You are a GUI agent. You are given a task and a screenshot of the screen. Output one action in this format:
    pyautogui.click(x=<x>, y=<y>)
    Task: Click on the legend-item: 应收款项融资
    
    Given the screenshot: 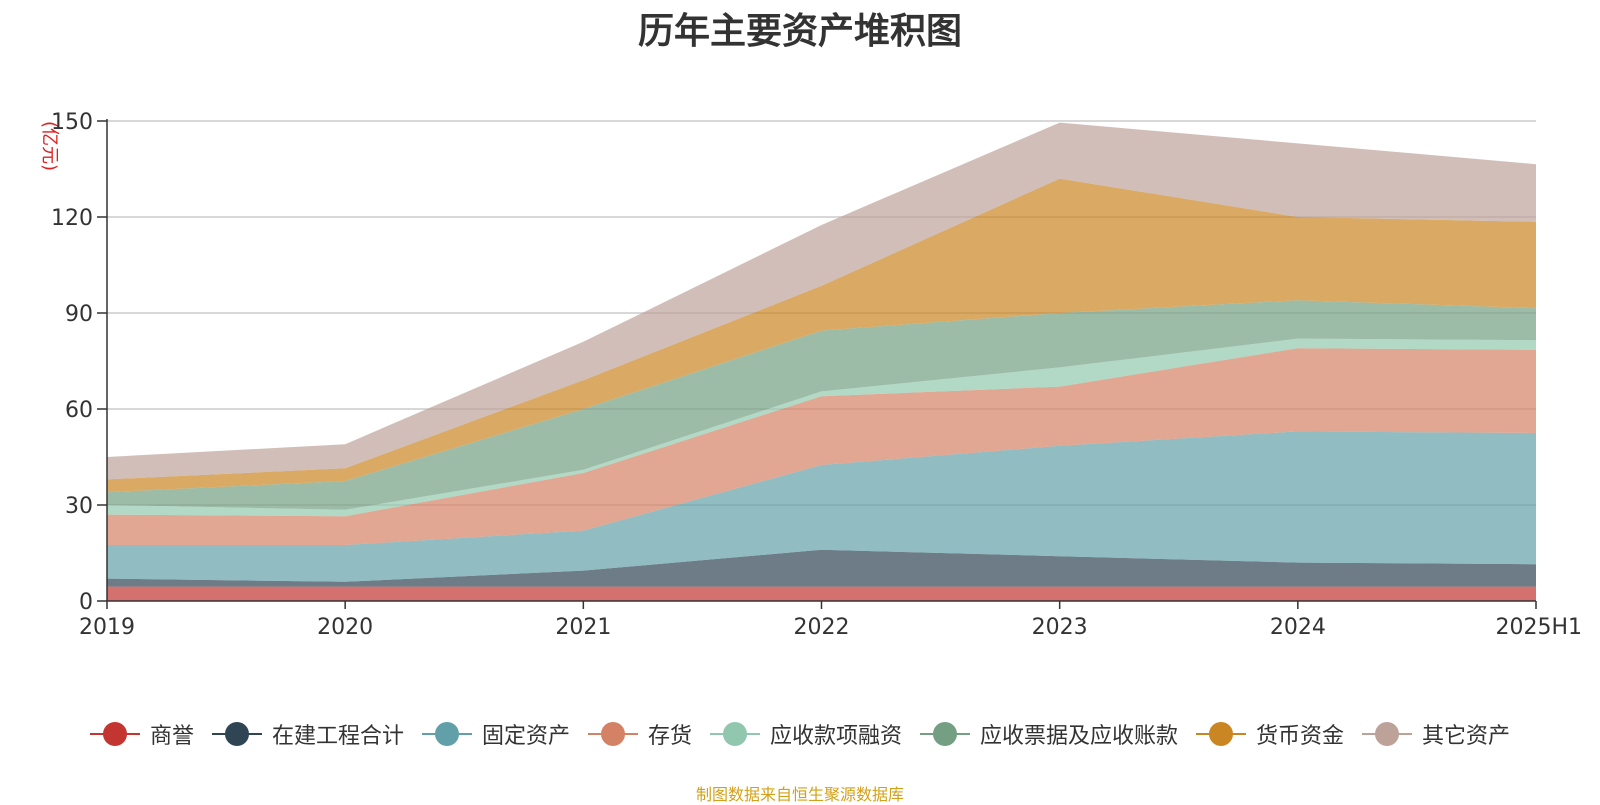 What is the action you would take?
    pyautogui.click(x=806, y=734)
    